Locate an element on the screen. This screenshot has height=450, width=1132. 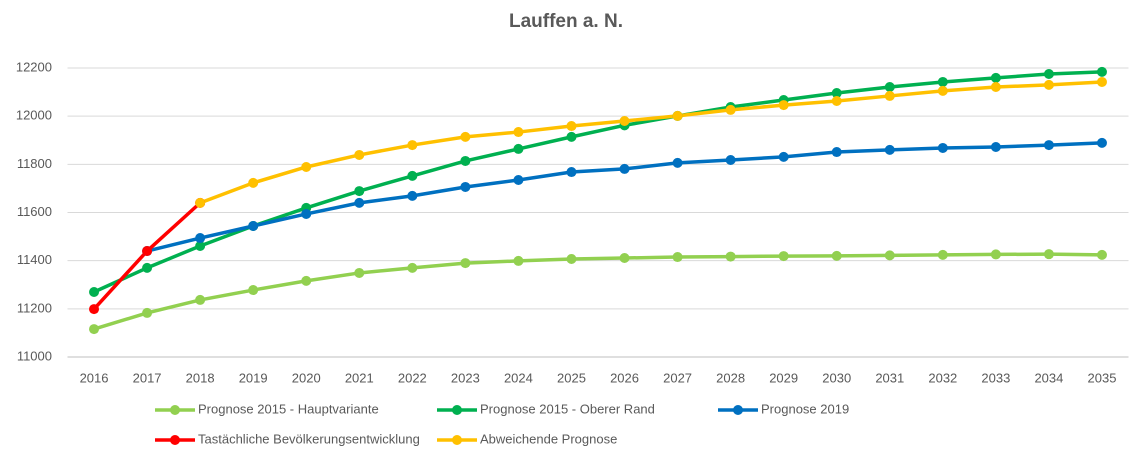
y-tick-label: 12200 is located at coordinates (34, 66).